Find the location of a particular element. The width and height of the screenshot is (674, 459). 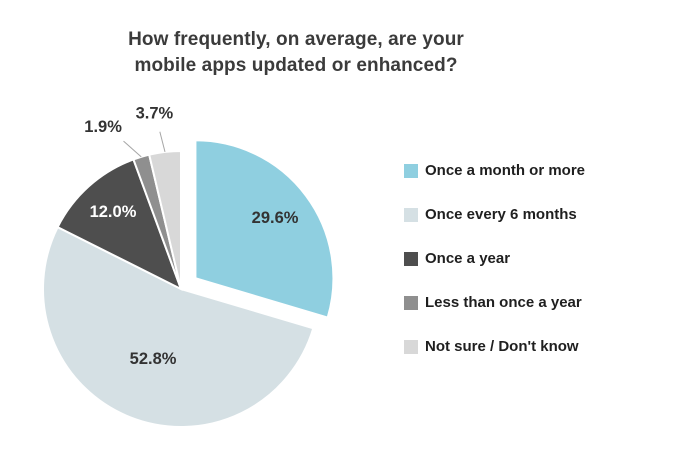

legend-label: Once a month or more is located at coordinates (505, 170).